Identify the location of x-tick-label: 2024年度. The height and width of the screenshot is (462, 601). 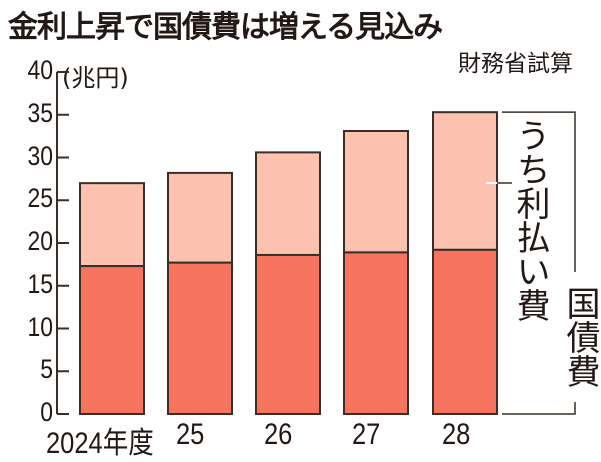
(100, 443).